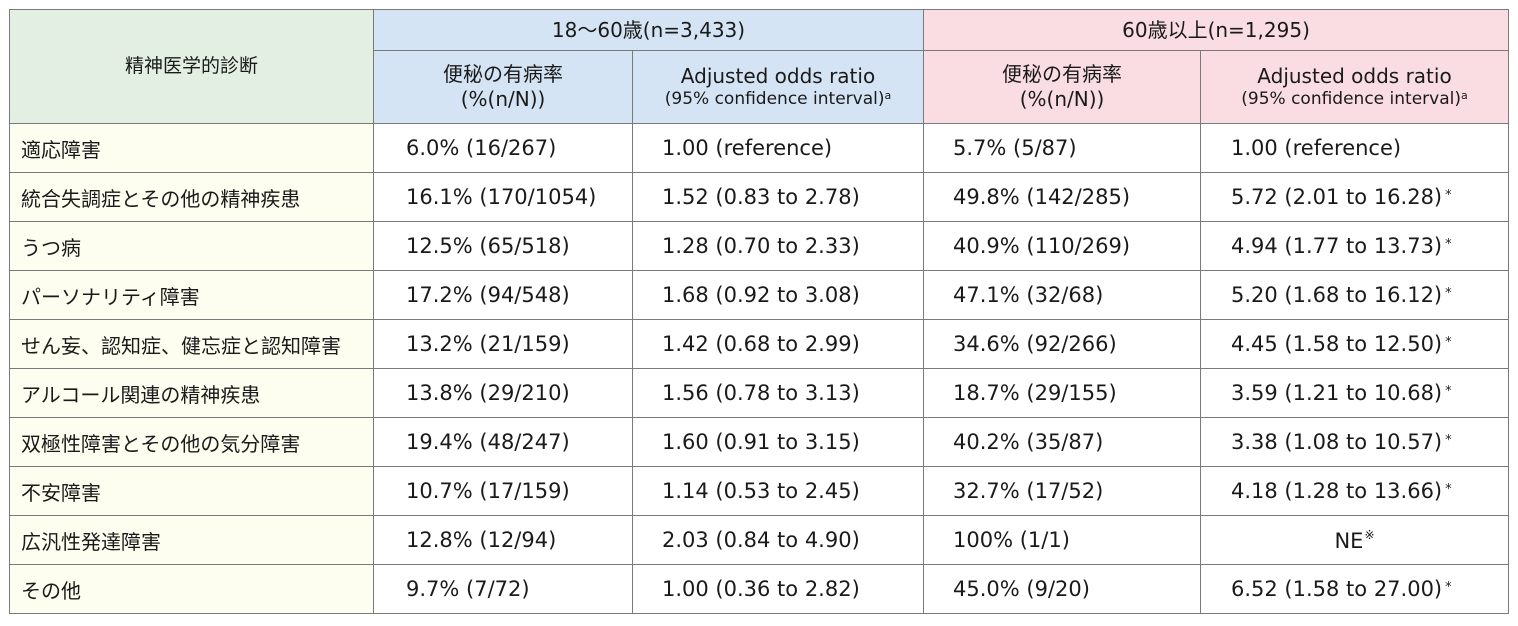 The width and height of the screenshot is (1518, 626). I want to click on old-prevalence-cell-text: 47.1% (32/68), so click(1028, 295).